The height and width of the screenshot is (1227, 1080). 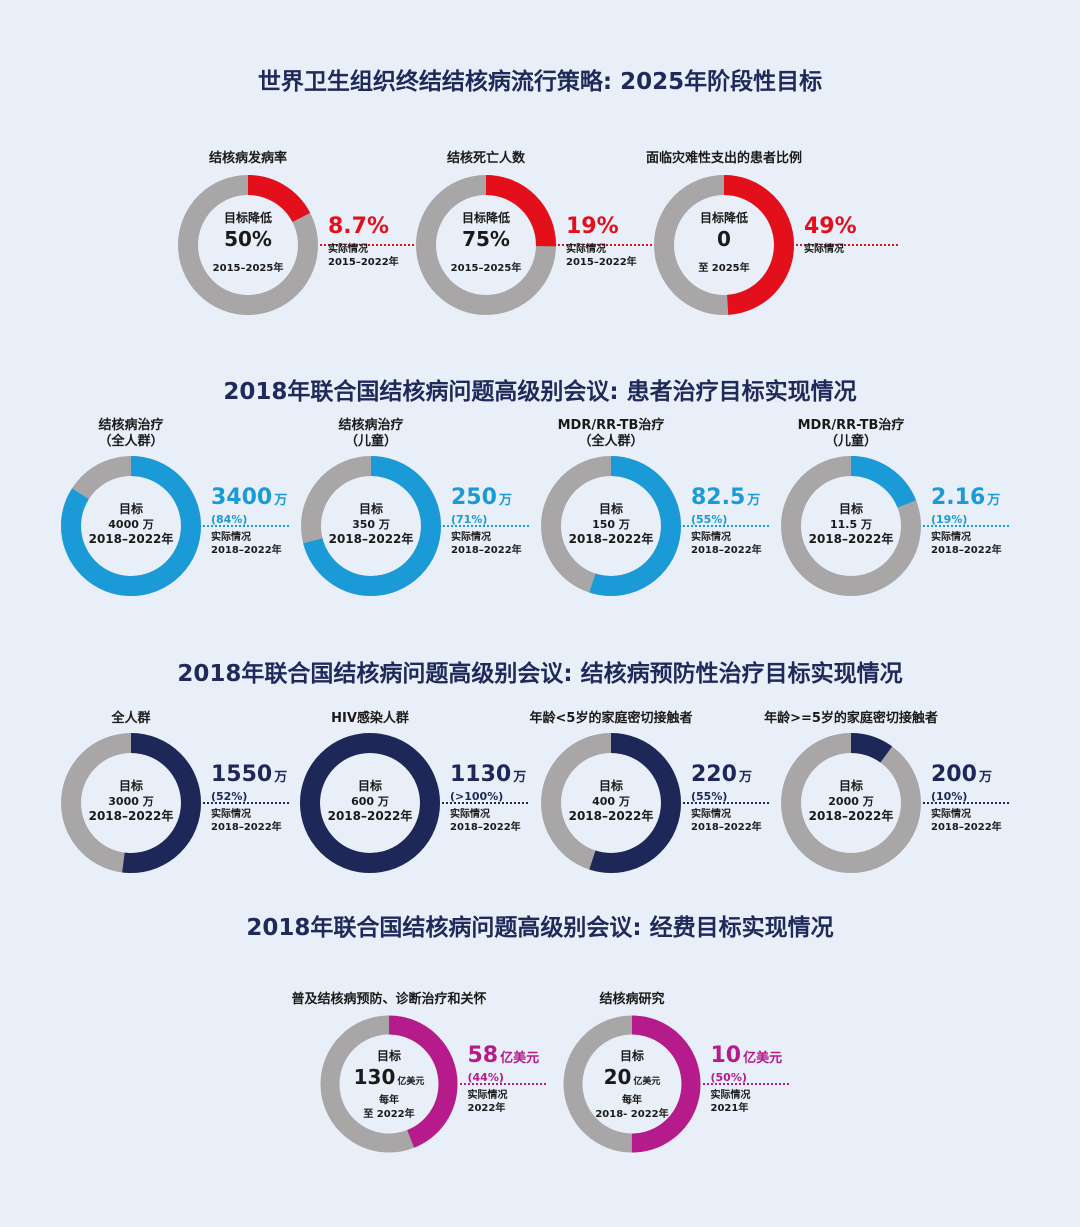 I want to click on actual-value-number: 250, so click(x=474, y=497).